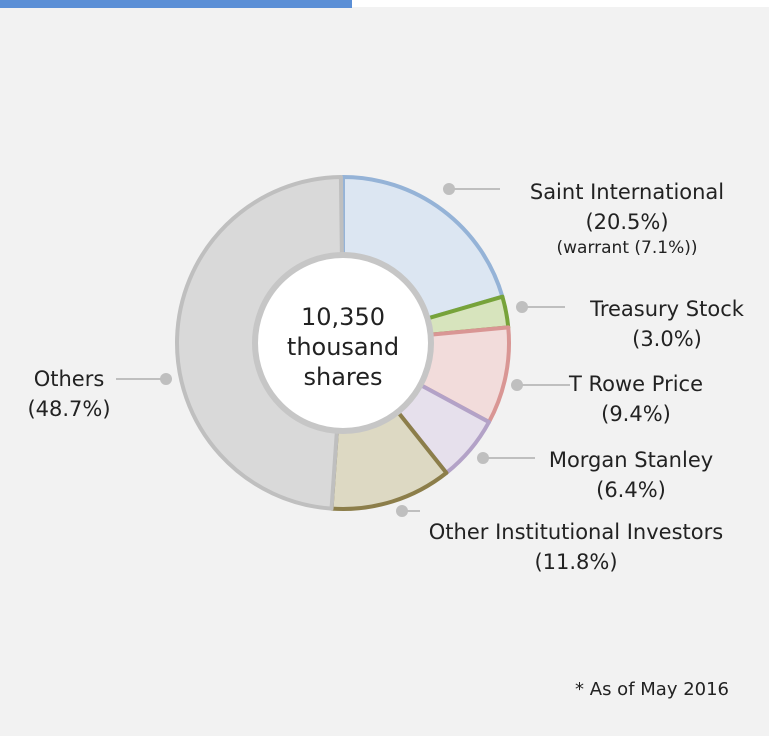 The width and height of the screenshot is (769, 740). Describe the element at coordinates (631, 460) in the screenshot. I see `slice-label: Morgan Stanley` at that location.